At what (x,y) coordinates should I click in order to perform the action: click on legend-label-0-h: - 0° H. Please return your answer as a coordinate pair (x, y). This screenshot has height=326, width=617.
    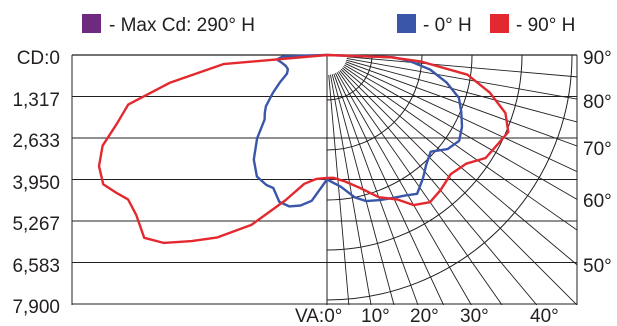
    Looking at the image, I should click on (447, 25).